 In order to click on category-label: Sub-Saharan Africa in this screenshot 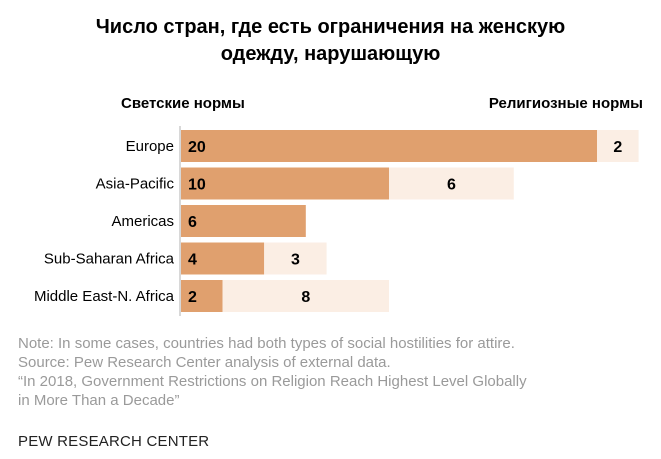, I will do `click(109, 259)`.